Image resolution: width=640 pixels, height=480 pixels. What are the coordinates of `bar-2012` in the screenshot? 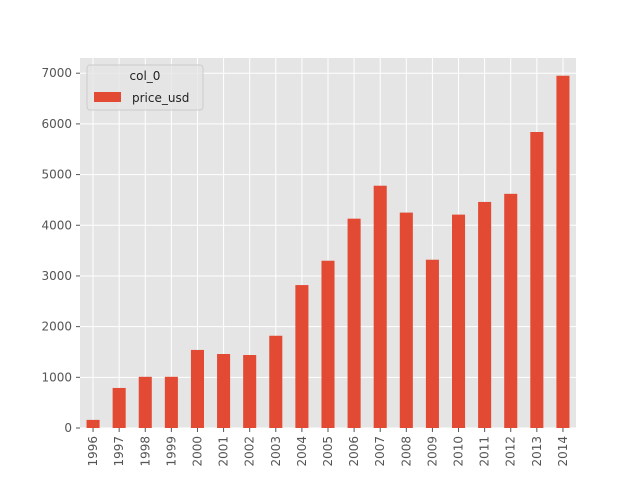 It's located at (511, 310).